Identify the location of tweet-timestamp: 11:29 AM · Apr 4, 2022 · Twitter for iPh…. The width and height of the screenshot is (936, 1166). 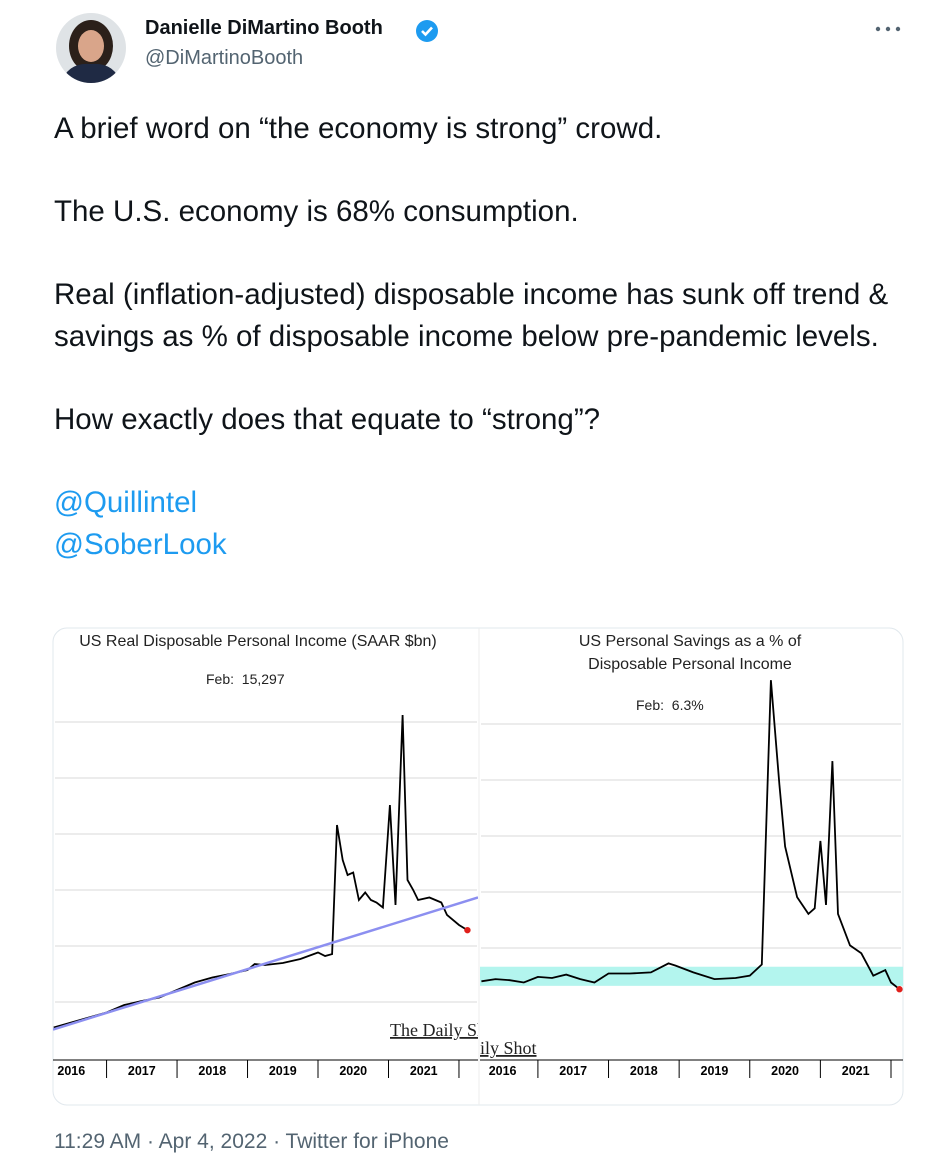
(251, 1141).